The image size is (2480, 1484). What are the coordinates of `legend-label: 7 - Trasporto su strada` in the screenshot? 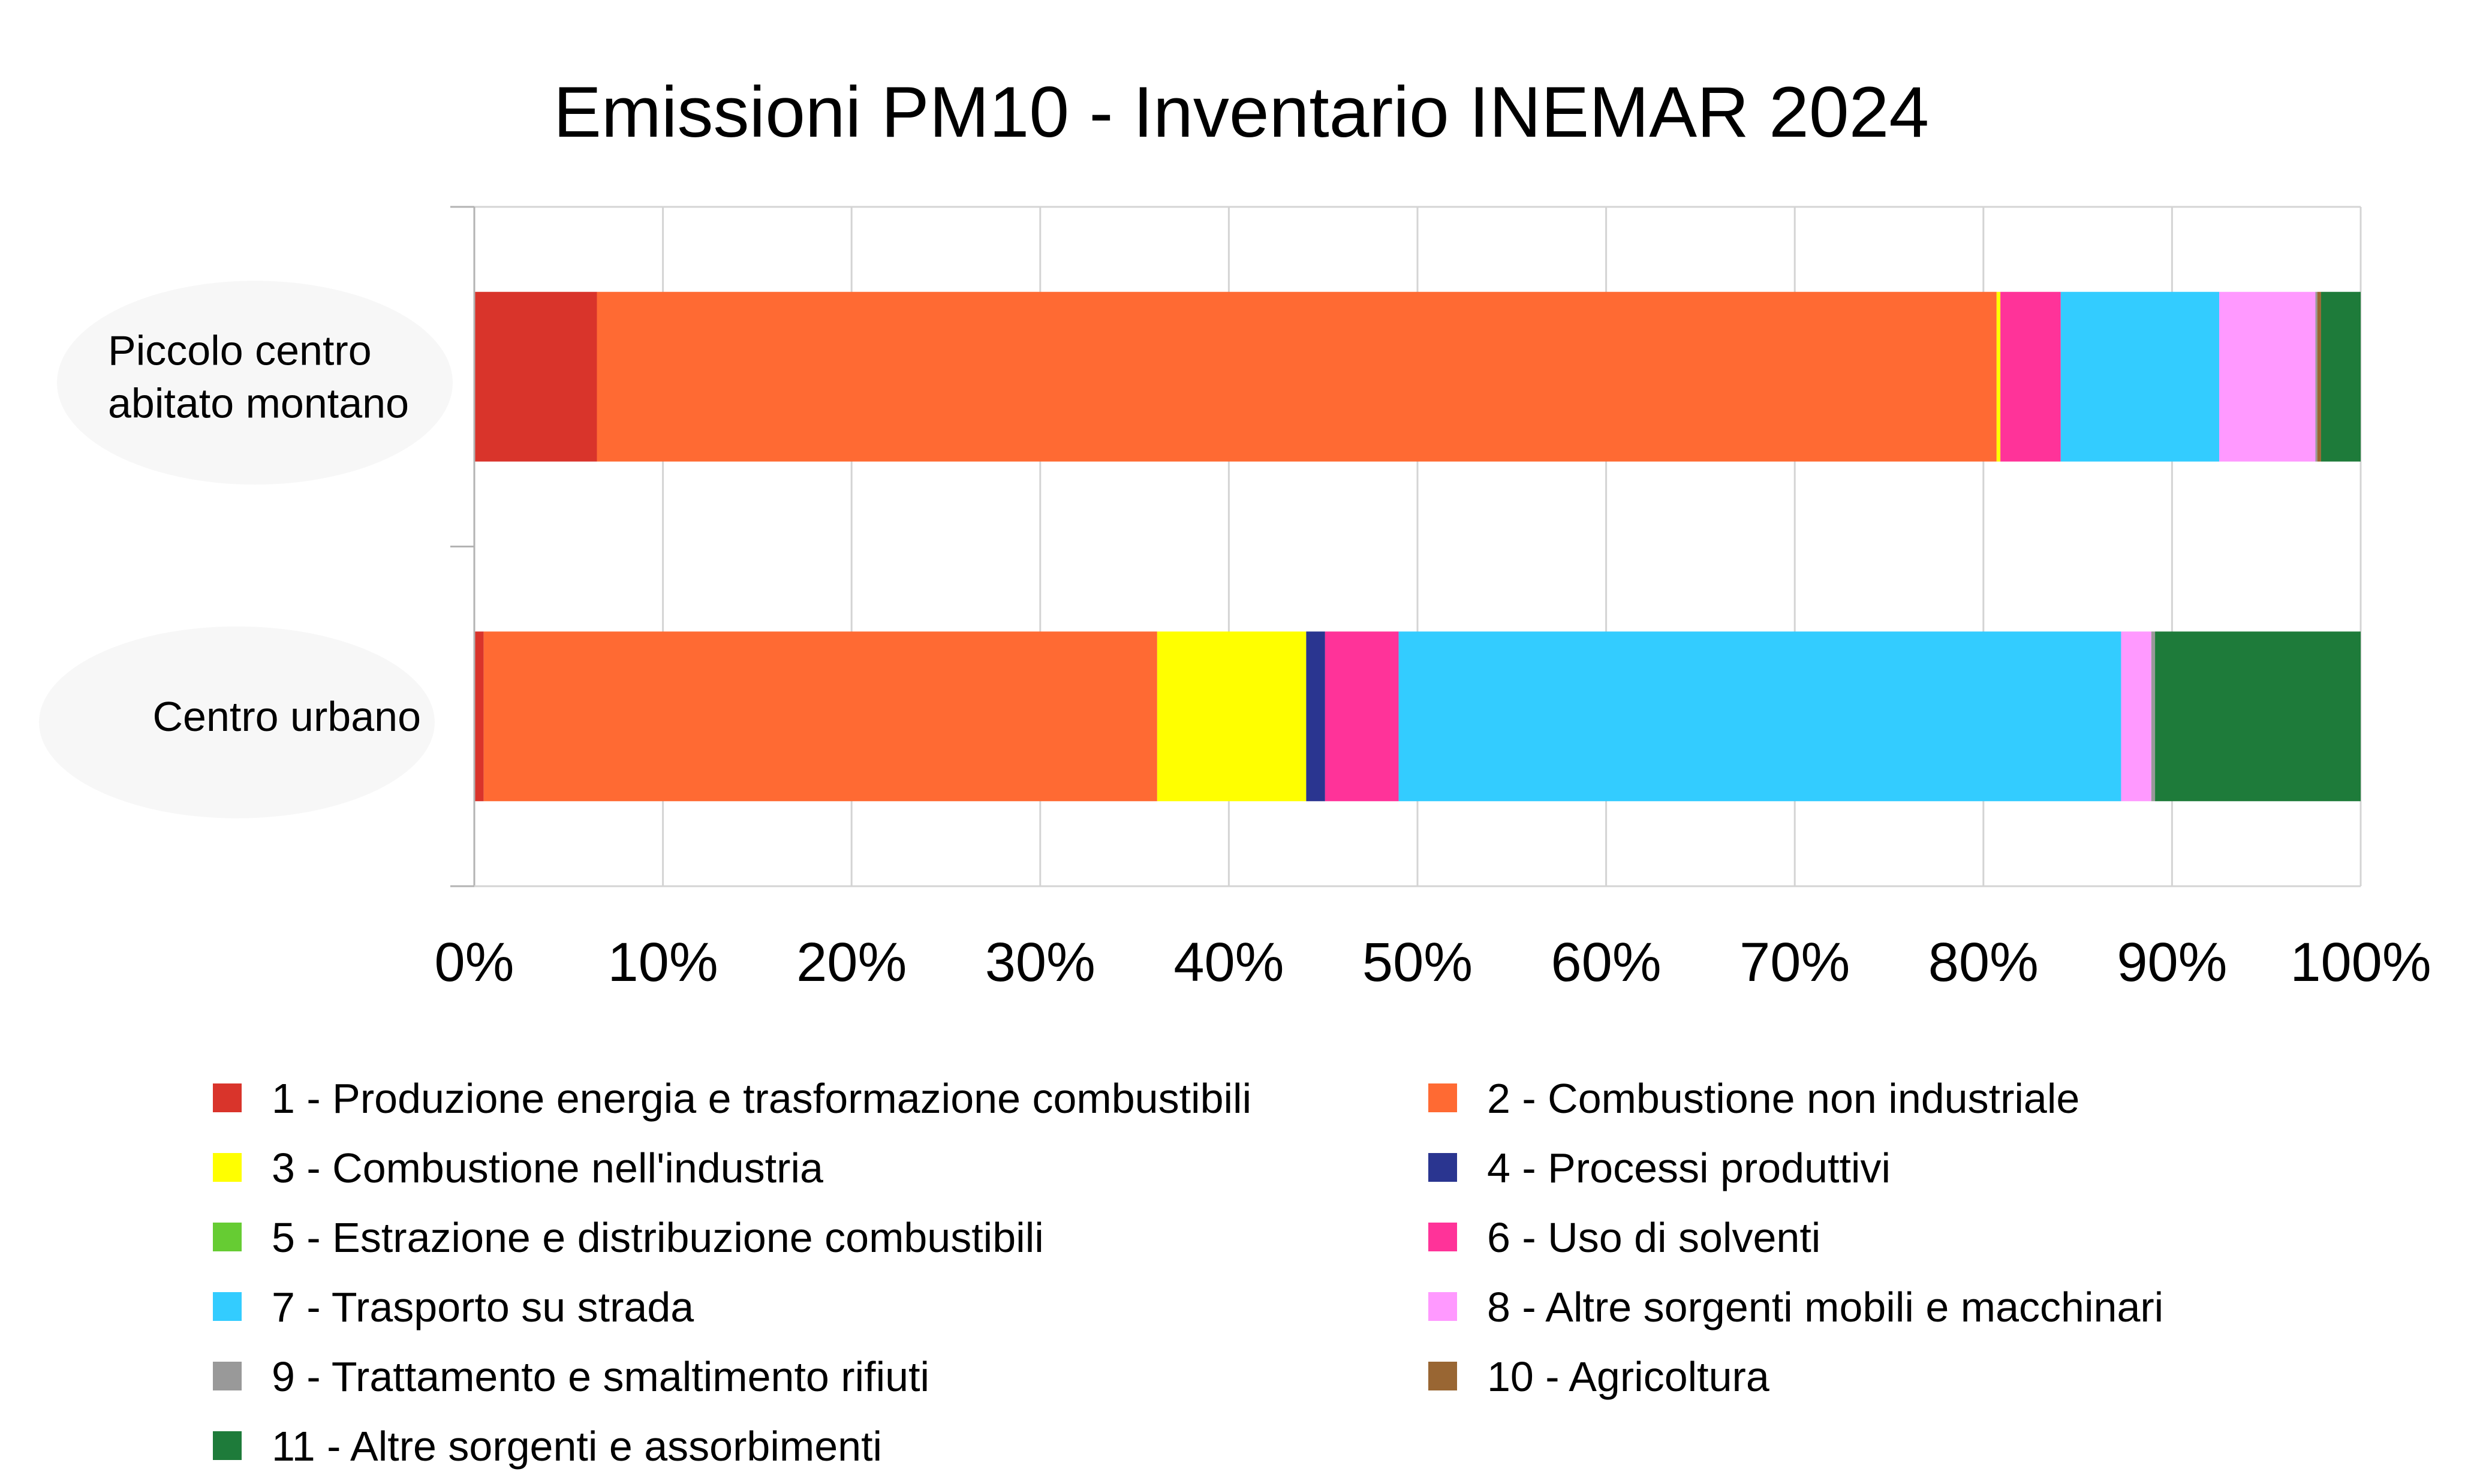 It's located at (483, 1307).